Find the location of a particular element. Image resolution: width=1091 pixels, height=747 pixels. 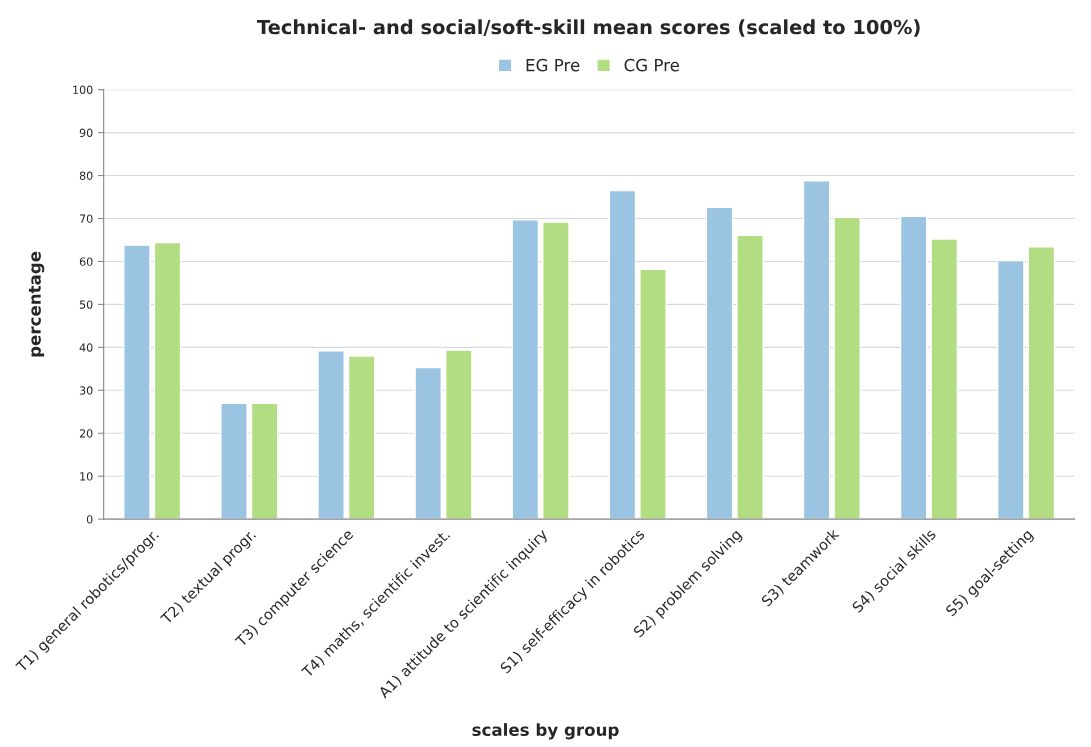

y-tick-label: 40 is located at coordinates (86, 347).